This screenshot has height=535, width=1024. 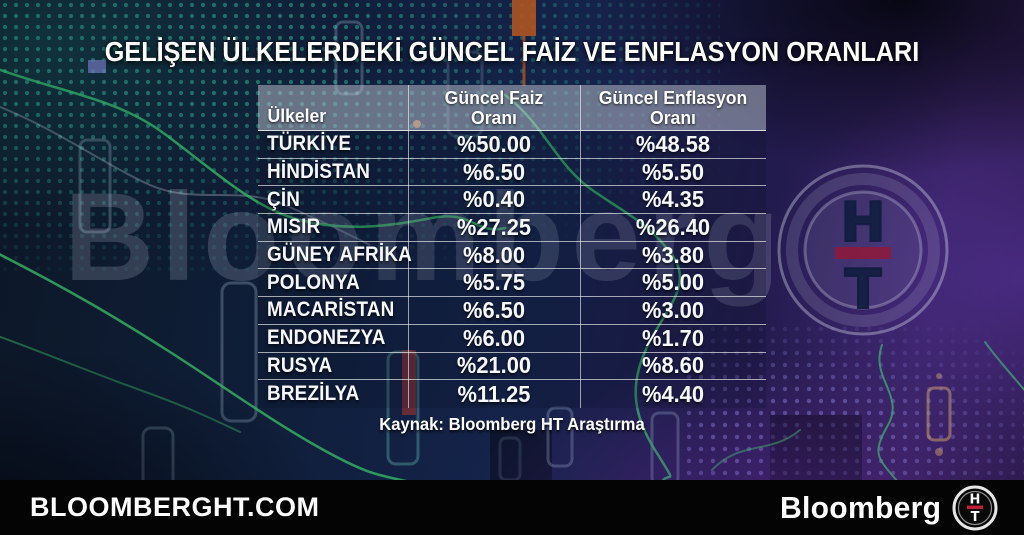 I want to click on table-row: ENDONEZYA %6.00 %1.70, so click(x=512, y=339).